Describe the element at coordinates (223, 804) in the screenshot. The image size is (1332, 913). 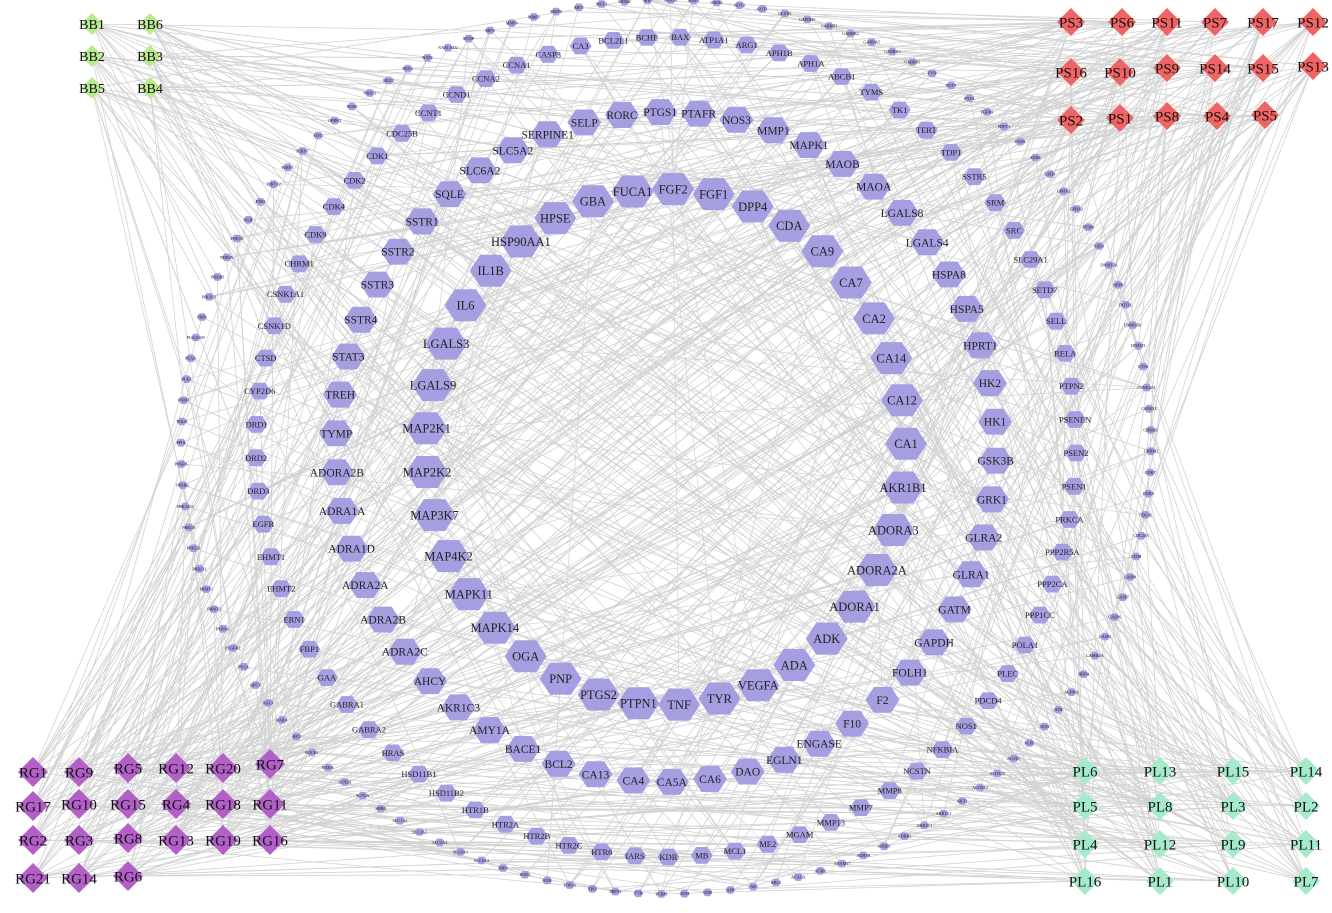
I see `compound-node-rg18: RG18` at that location.